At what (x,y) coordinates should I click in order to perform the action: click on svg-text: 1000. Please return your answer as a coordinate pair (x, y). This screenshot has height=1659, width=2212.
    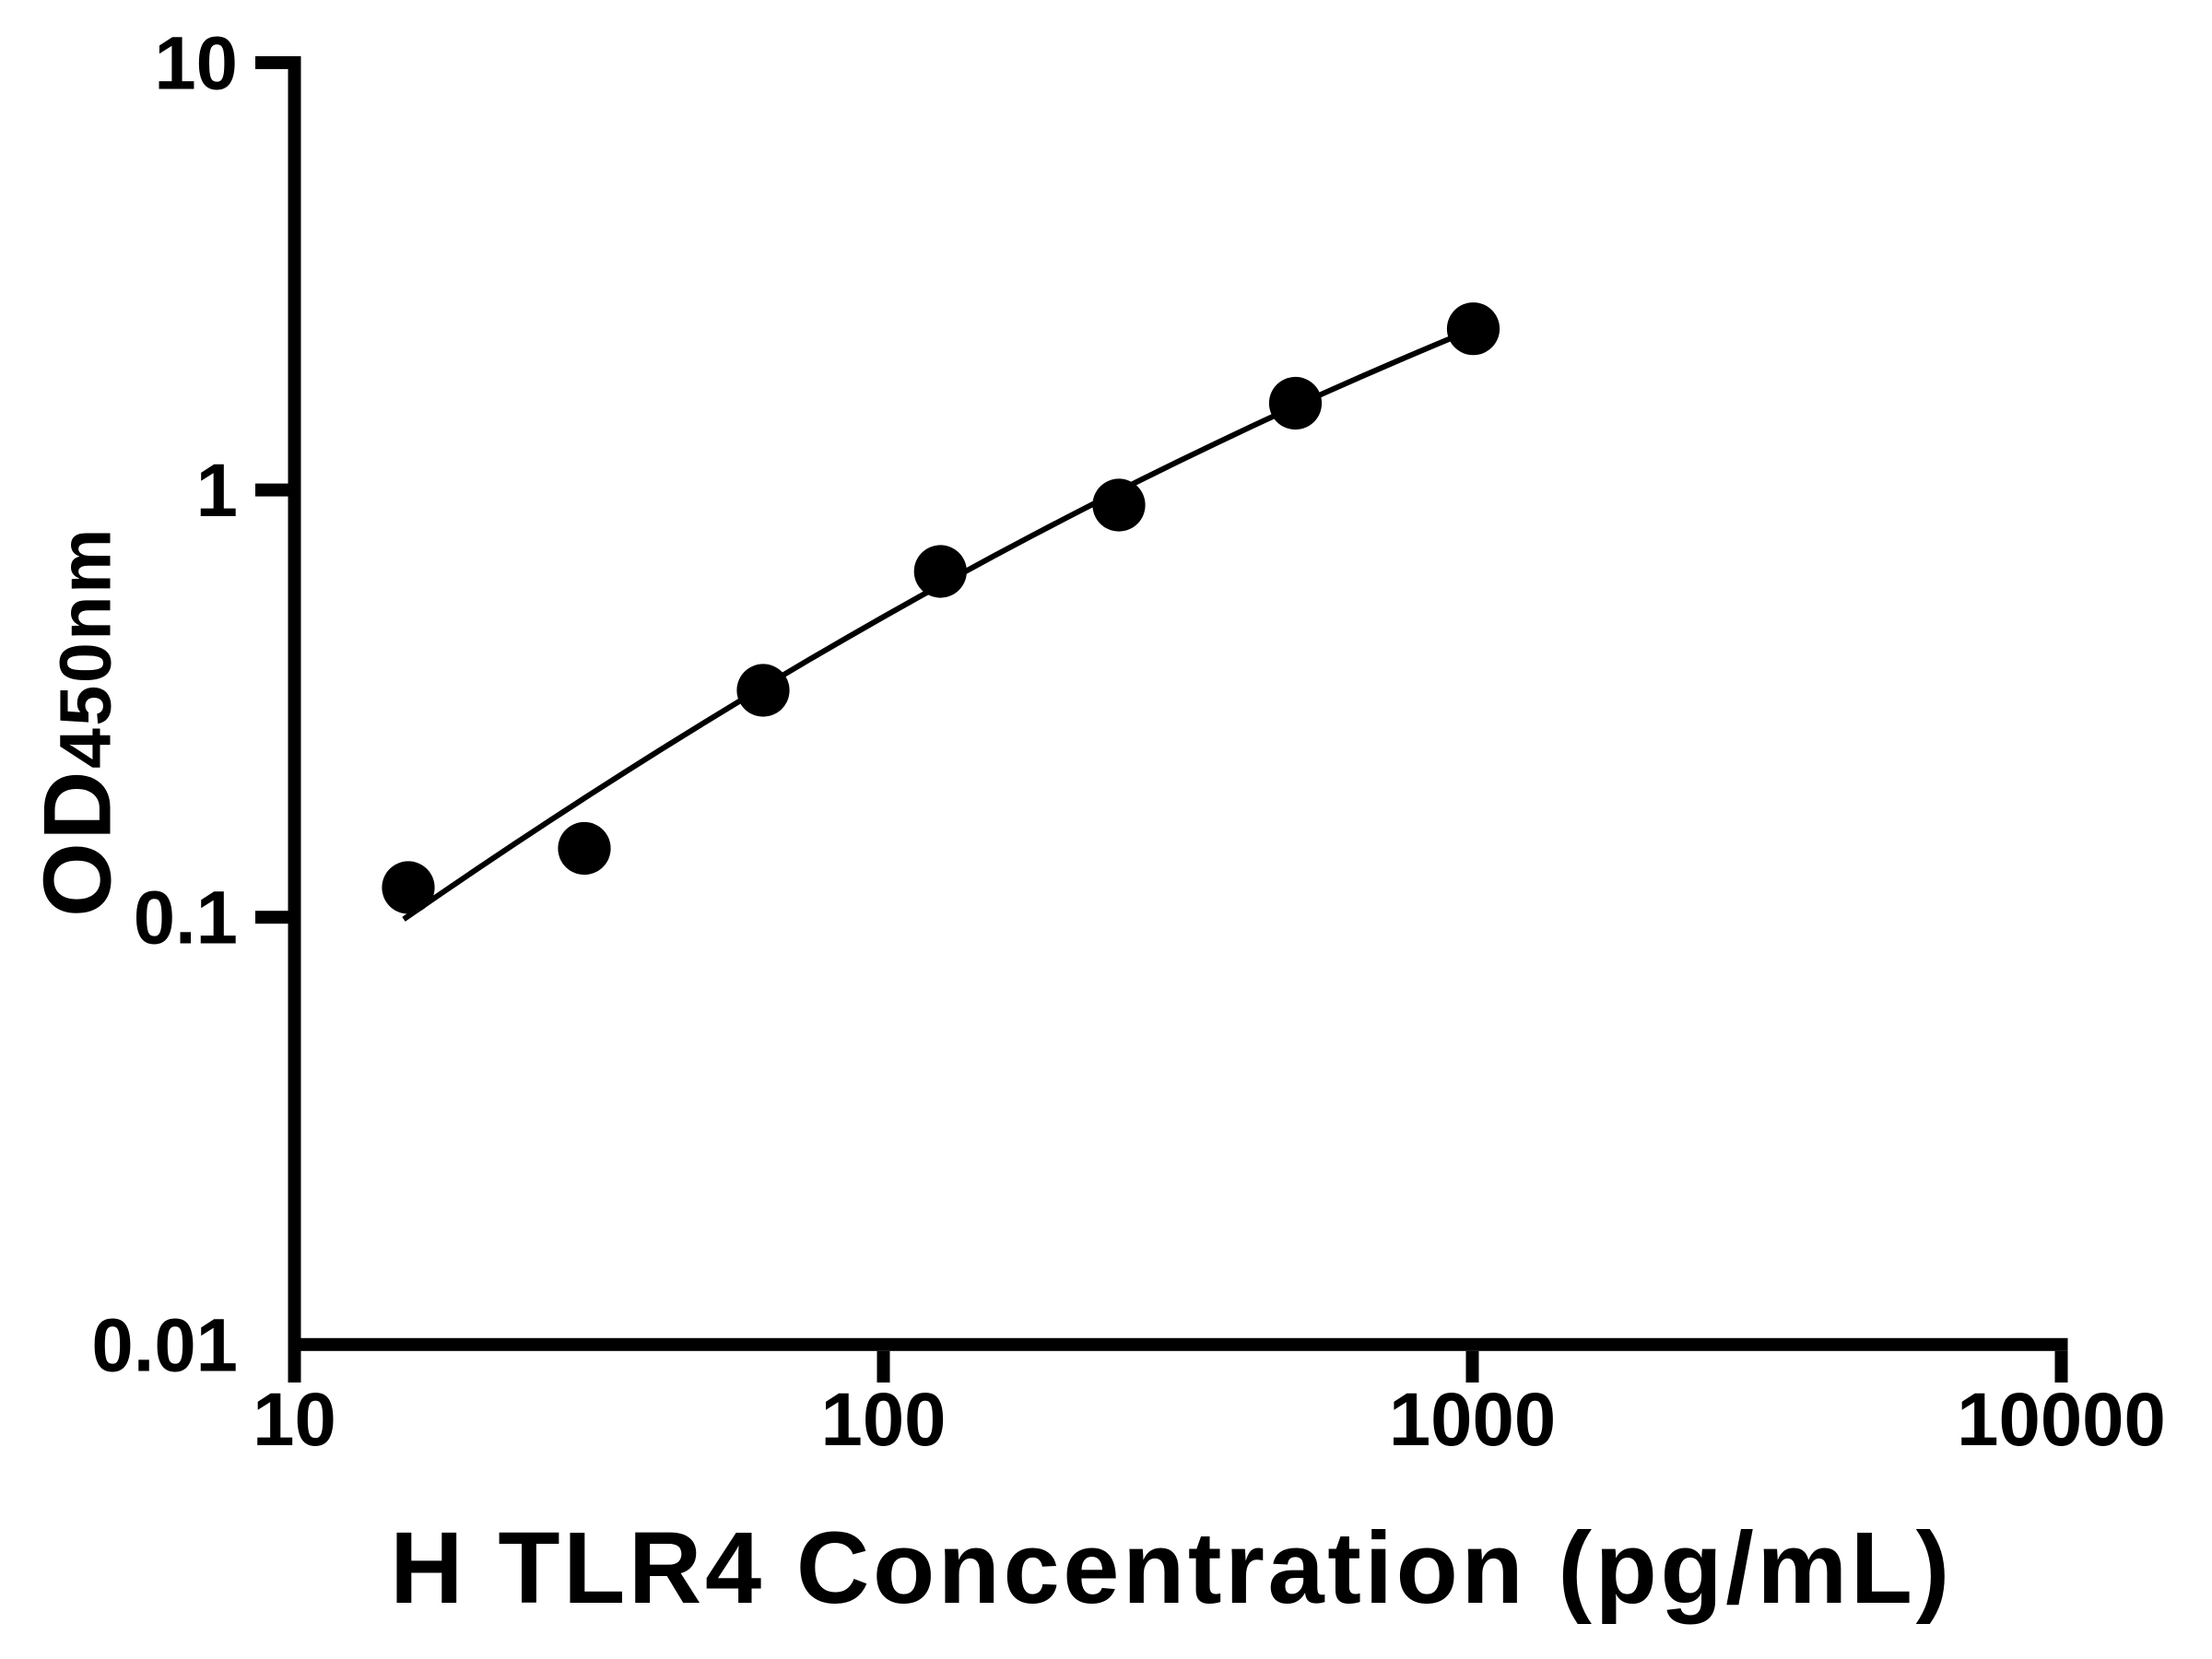
    Looking at the image, I should click on (1472, 1420).